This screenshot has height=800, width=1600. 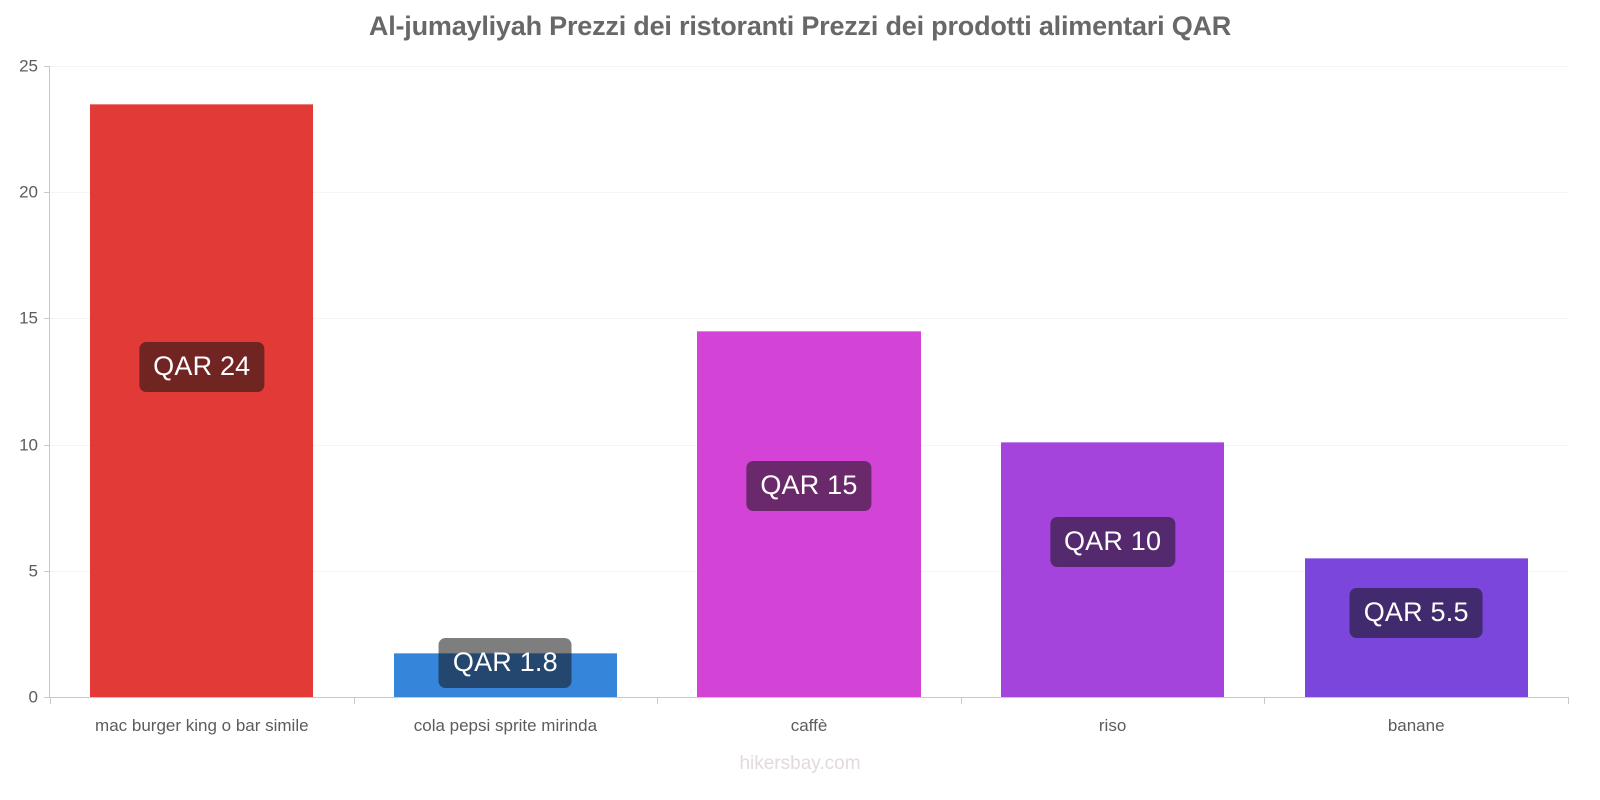 I want to click on y-axis-tick-label: 0, so click(x=33, y=697).